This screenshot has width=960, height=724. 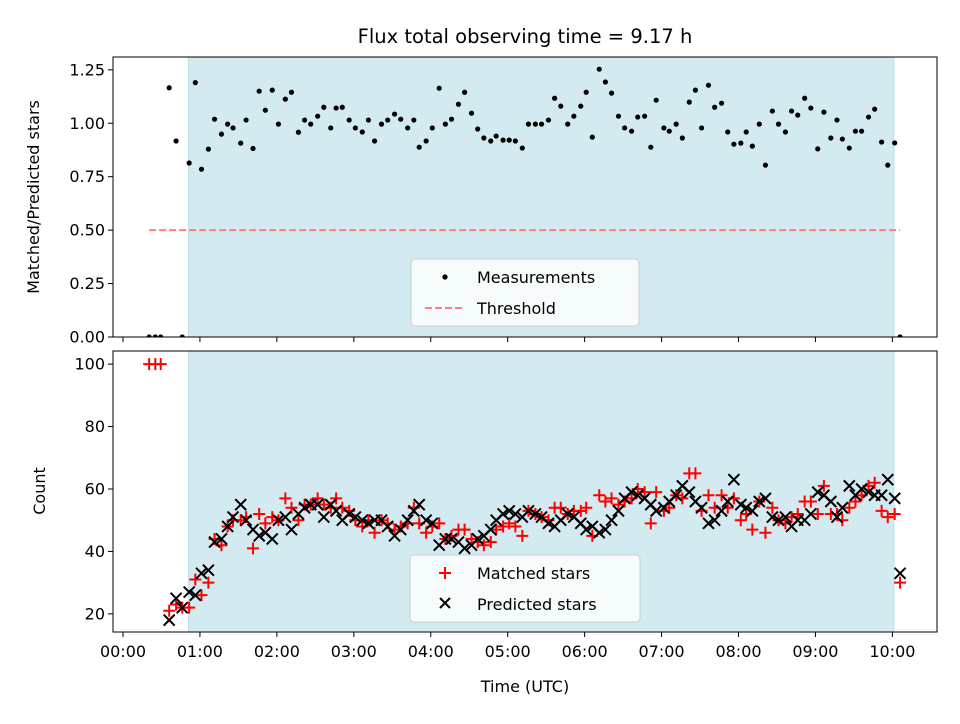 What do you see at coordinates (123, 651) in the screenshot?
I see `x-tick-label: 00:00` at bounding box center [123, 651].